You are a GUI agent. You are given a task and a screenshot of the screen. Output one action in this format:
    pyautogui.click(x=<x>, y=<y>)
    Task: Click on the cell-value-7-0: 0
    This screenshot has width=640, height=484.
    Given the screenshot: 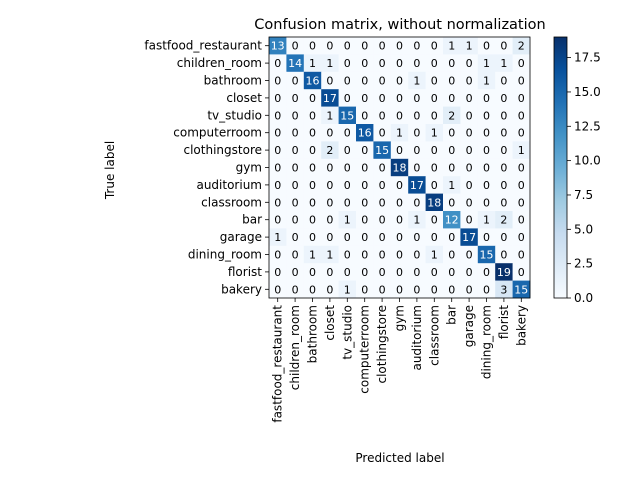 What is the action you would take?
    pyautogui.click(x=277, y=168)
    